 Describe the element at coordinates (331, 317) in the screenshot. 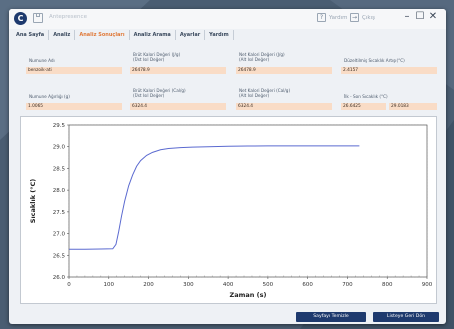

I see `clear-page-button: Sayfayı Temizle` at that location.